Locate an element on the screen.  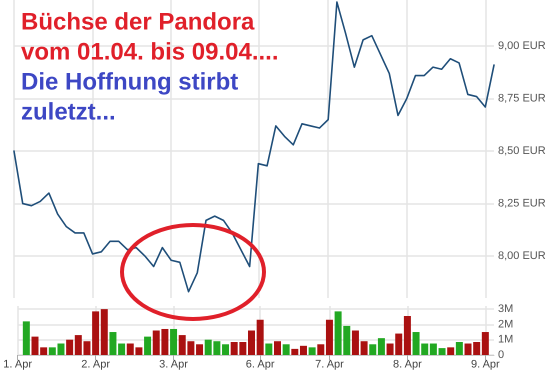
x-tick-label: 6. Apr is located at coordinates (260, 364).